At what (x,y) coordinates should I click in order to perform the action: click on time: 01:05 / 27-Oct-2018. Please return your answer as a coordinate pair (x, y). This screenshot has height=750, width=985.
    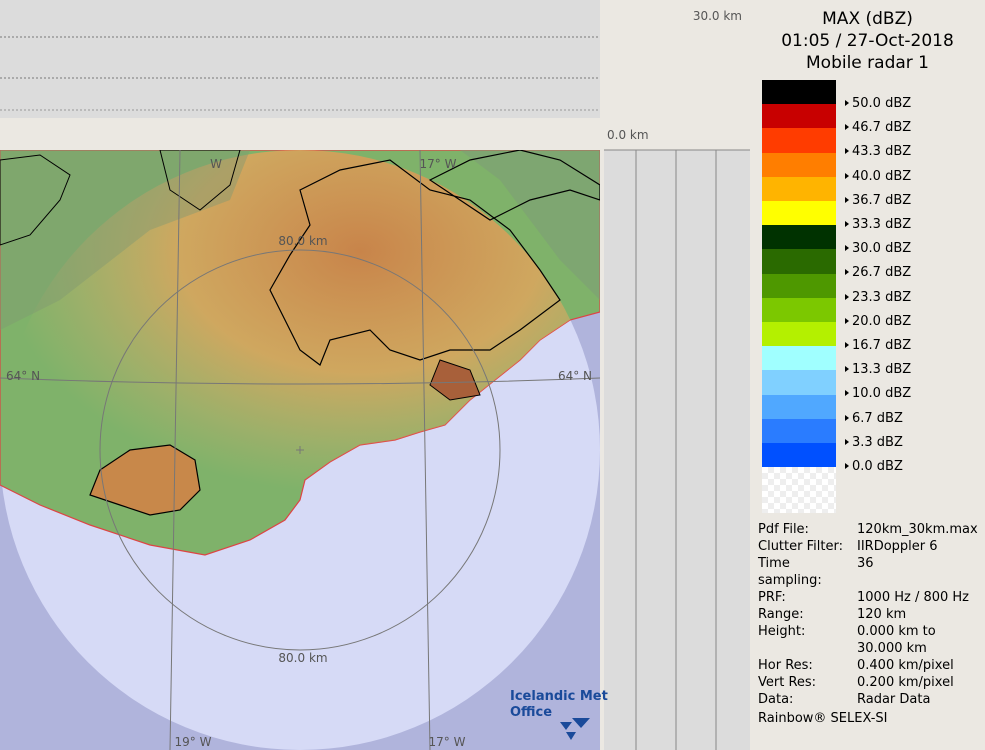
    Looking at the image, I should click on (867, 41).